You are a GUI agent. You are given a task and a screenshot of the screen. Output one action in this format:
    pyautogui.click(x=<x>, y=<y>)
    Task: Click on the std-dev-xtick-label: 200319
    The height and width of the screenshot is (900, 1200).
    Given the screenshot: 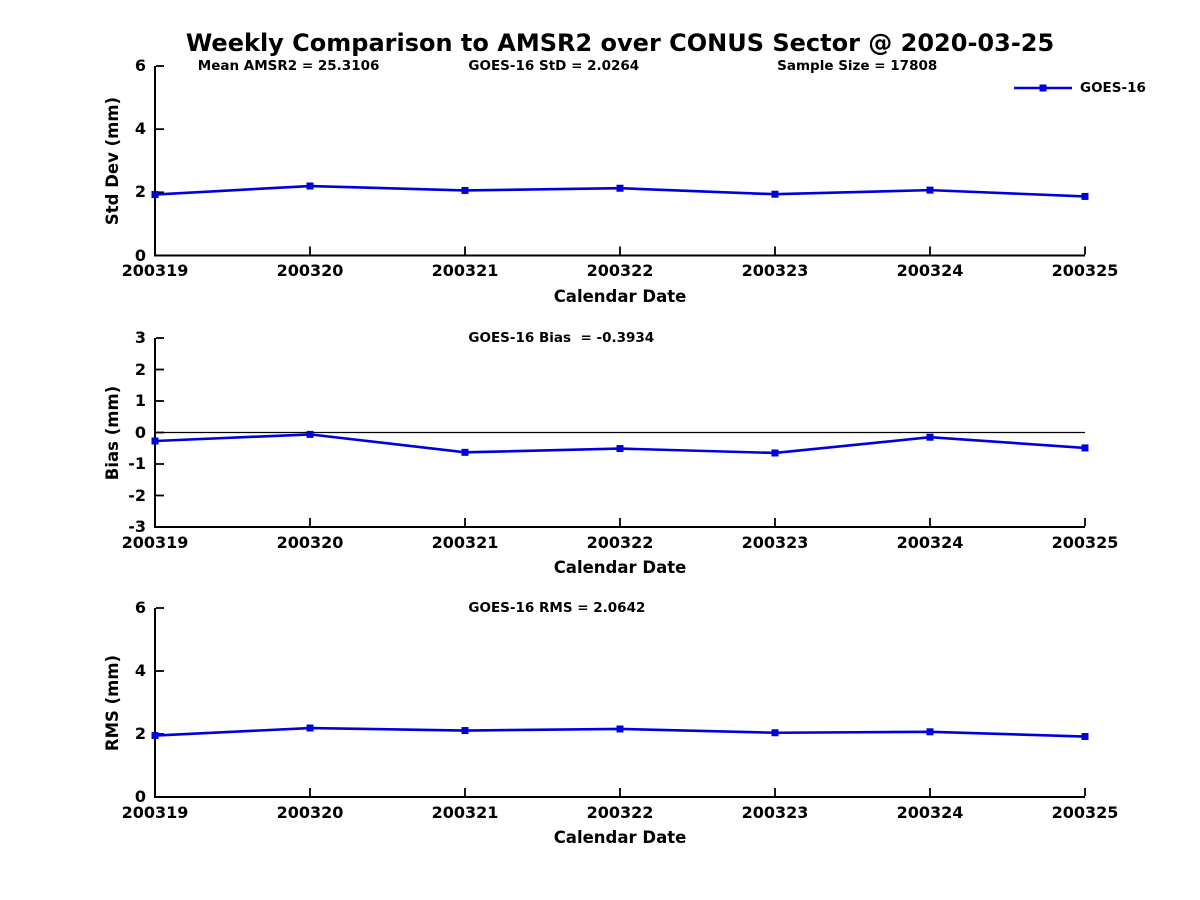 What is the action you would take?
    pyautogui.click(x=155, y=270)
    